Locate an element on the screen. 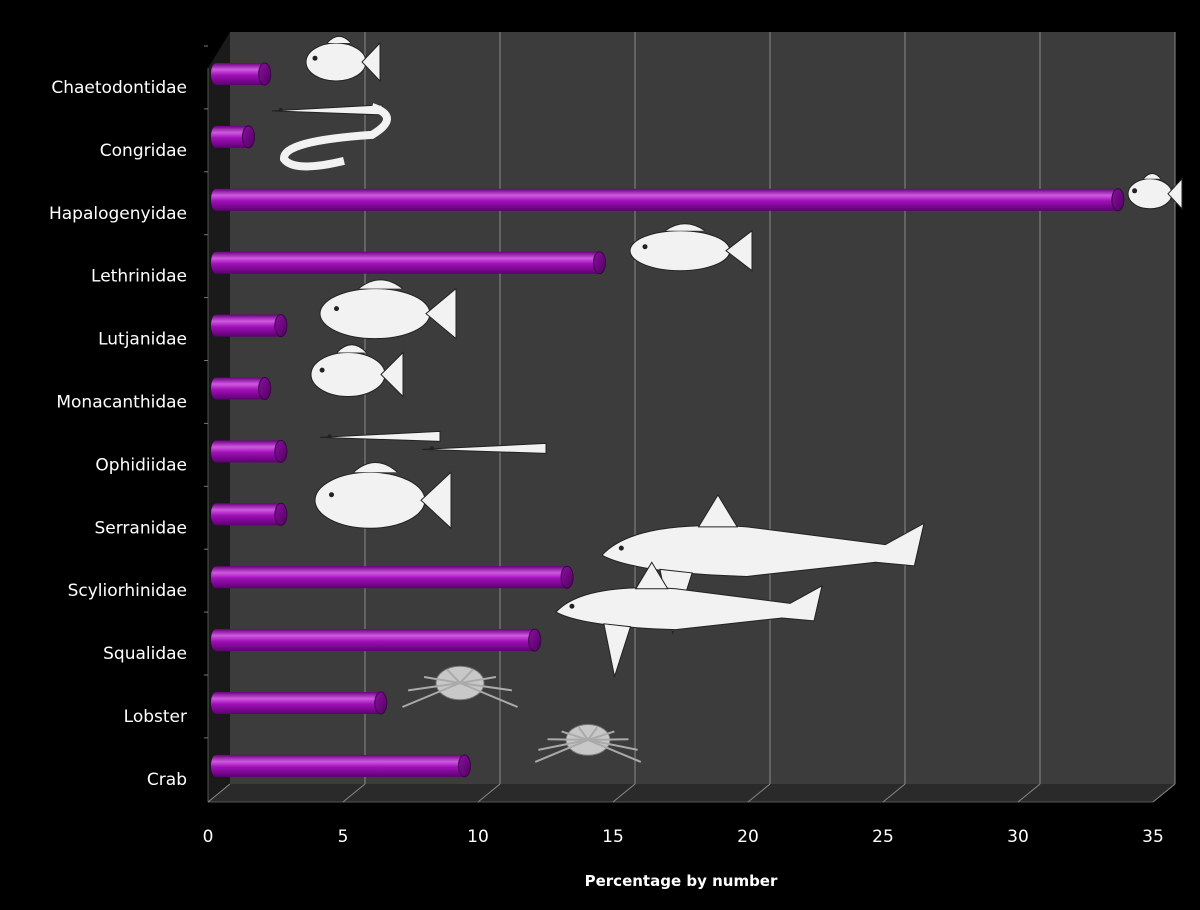 Image resolution: width=1200 pixels, height=910 pixels. x-tick-label: 30 is located at coordinates (1018, 837).